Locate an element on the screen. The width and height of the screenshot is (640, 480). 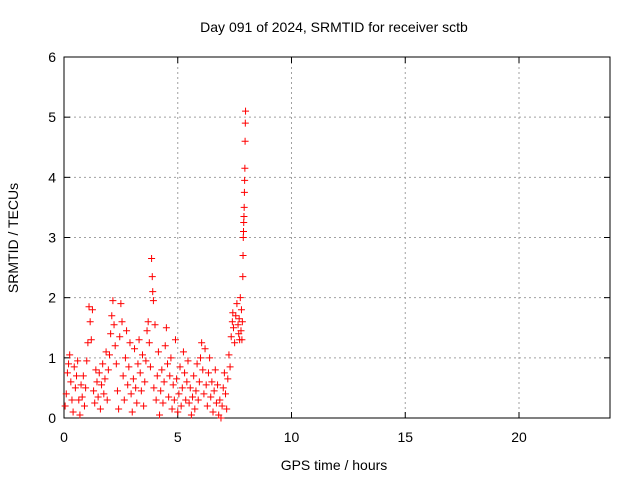
x-tick-label: 15 is located at coordinates (405, 437).